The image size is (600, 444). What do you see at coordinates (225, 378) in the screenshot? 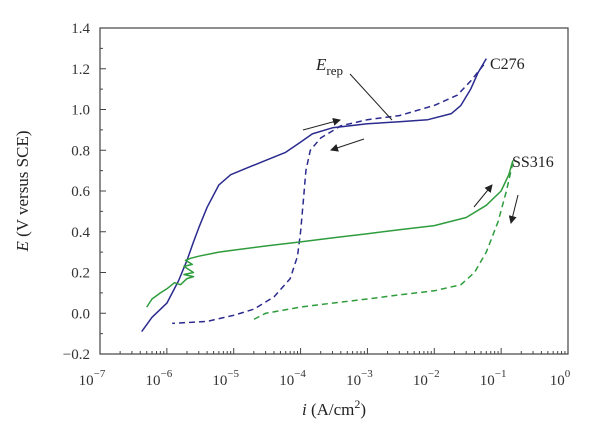
I see `x-tick-label: 10⁻⁵` at bounding box center [225, 378].